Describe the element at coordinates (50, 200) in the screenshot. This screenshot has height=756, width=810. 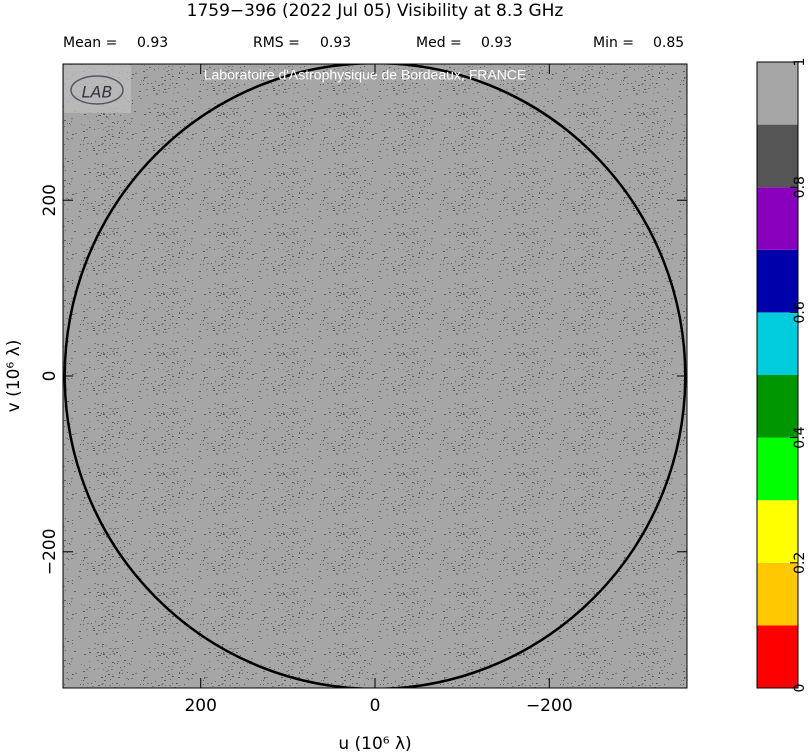
I see `y-tick-label: 200` at that location.